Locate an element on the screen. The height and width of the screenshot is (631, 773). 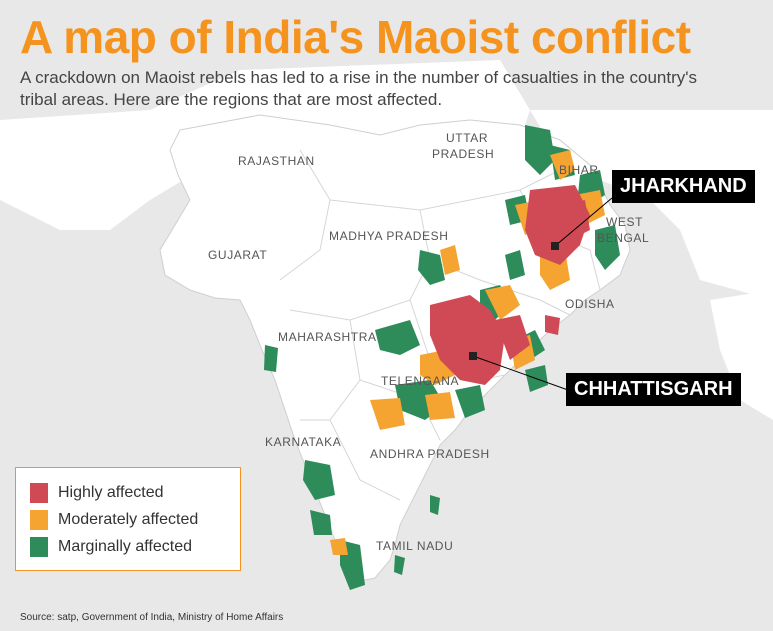
legend-swatch-moderately is located at coordinates (39, 520).